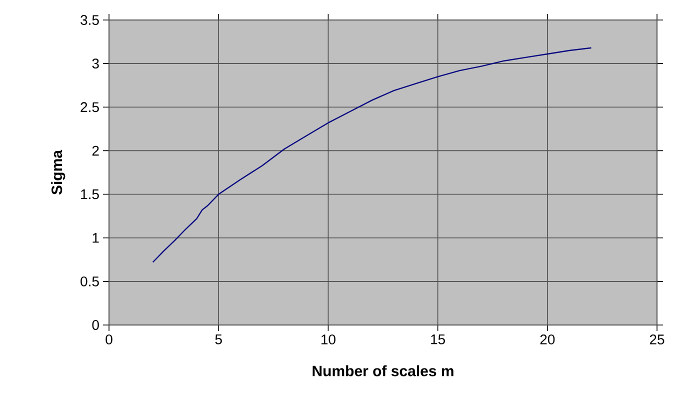  Describe the element at coordinates (657, 339) in the screenshot. I see `x-tick-label: 25` at that location.